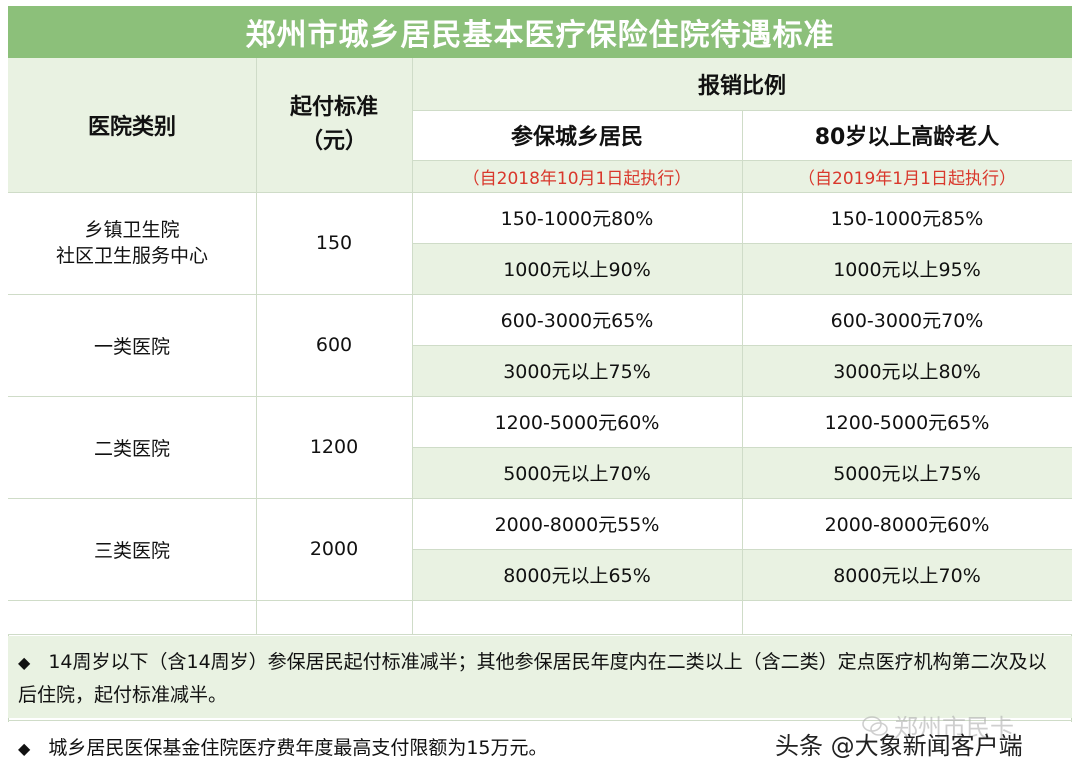 The width and height of the screenshot is (1080, 780). I want to click on rate-elderly-tier1: 150-1000元85%, so click(907, 217).